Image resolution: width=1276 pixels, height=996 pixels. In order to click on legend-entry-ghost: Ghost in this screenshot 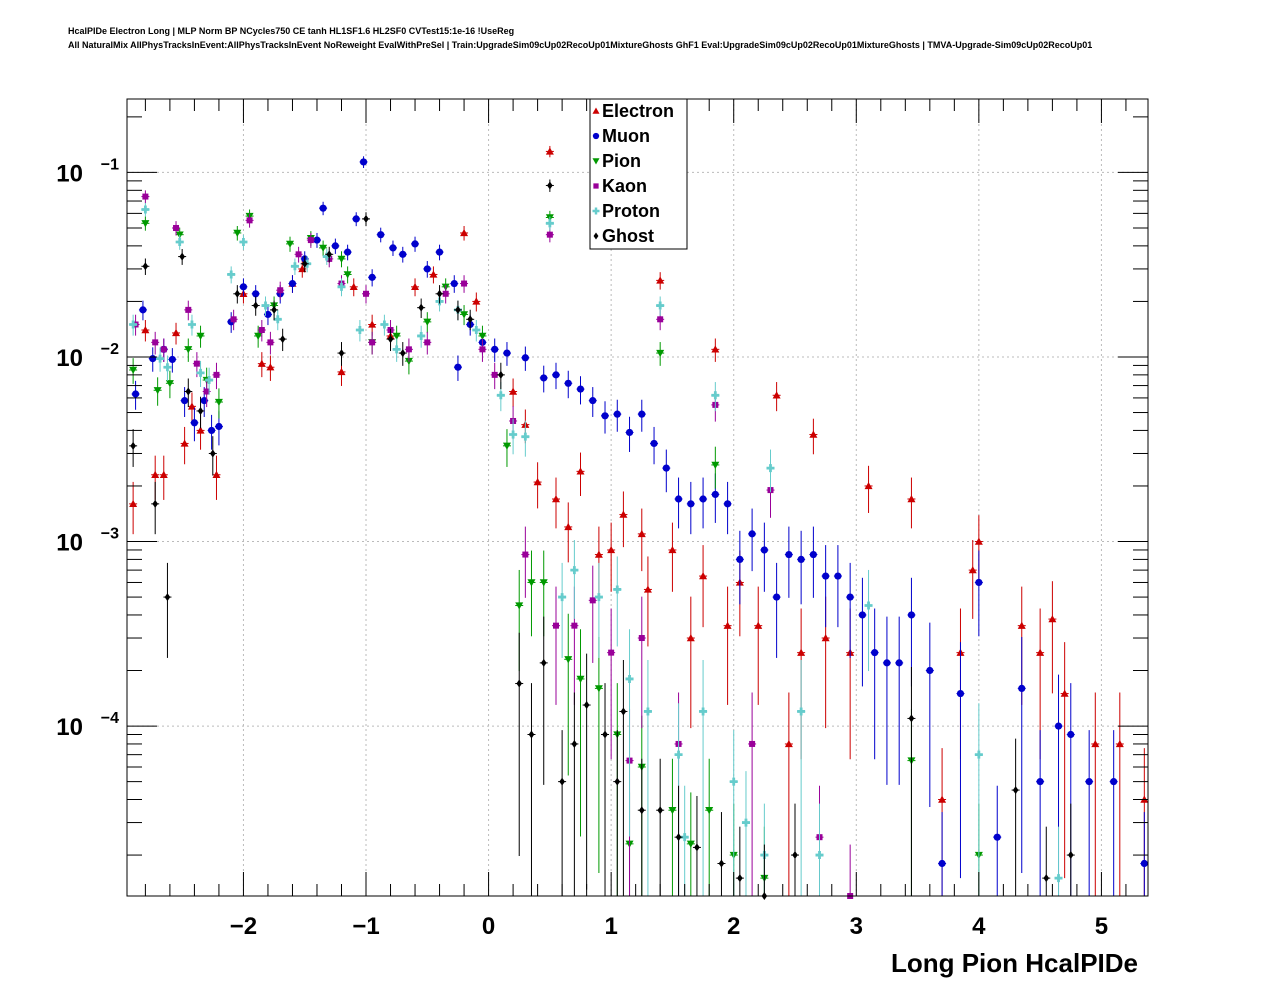, I will do `click(623, 236)`.